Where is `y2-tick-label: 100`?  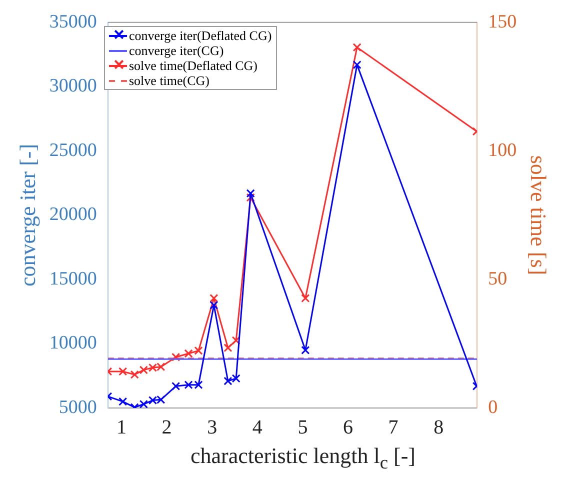
y2-tick-label: 100 is located at coordinates (502, 150).